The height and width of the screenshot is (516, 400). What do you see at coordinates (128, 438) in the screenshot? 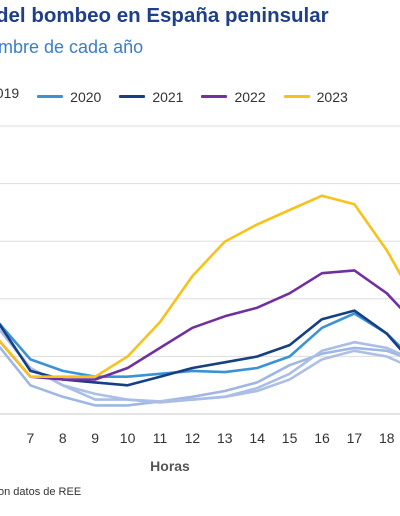
I see `x-tick-label: 10` at bounding box center [128, 438].